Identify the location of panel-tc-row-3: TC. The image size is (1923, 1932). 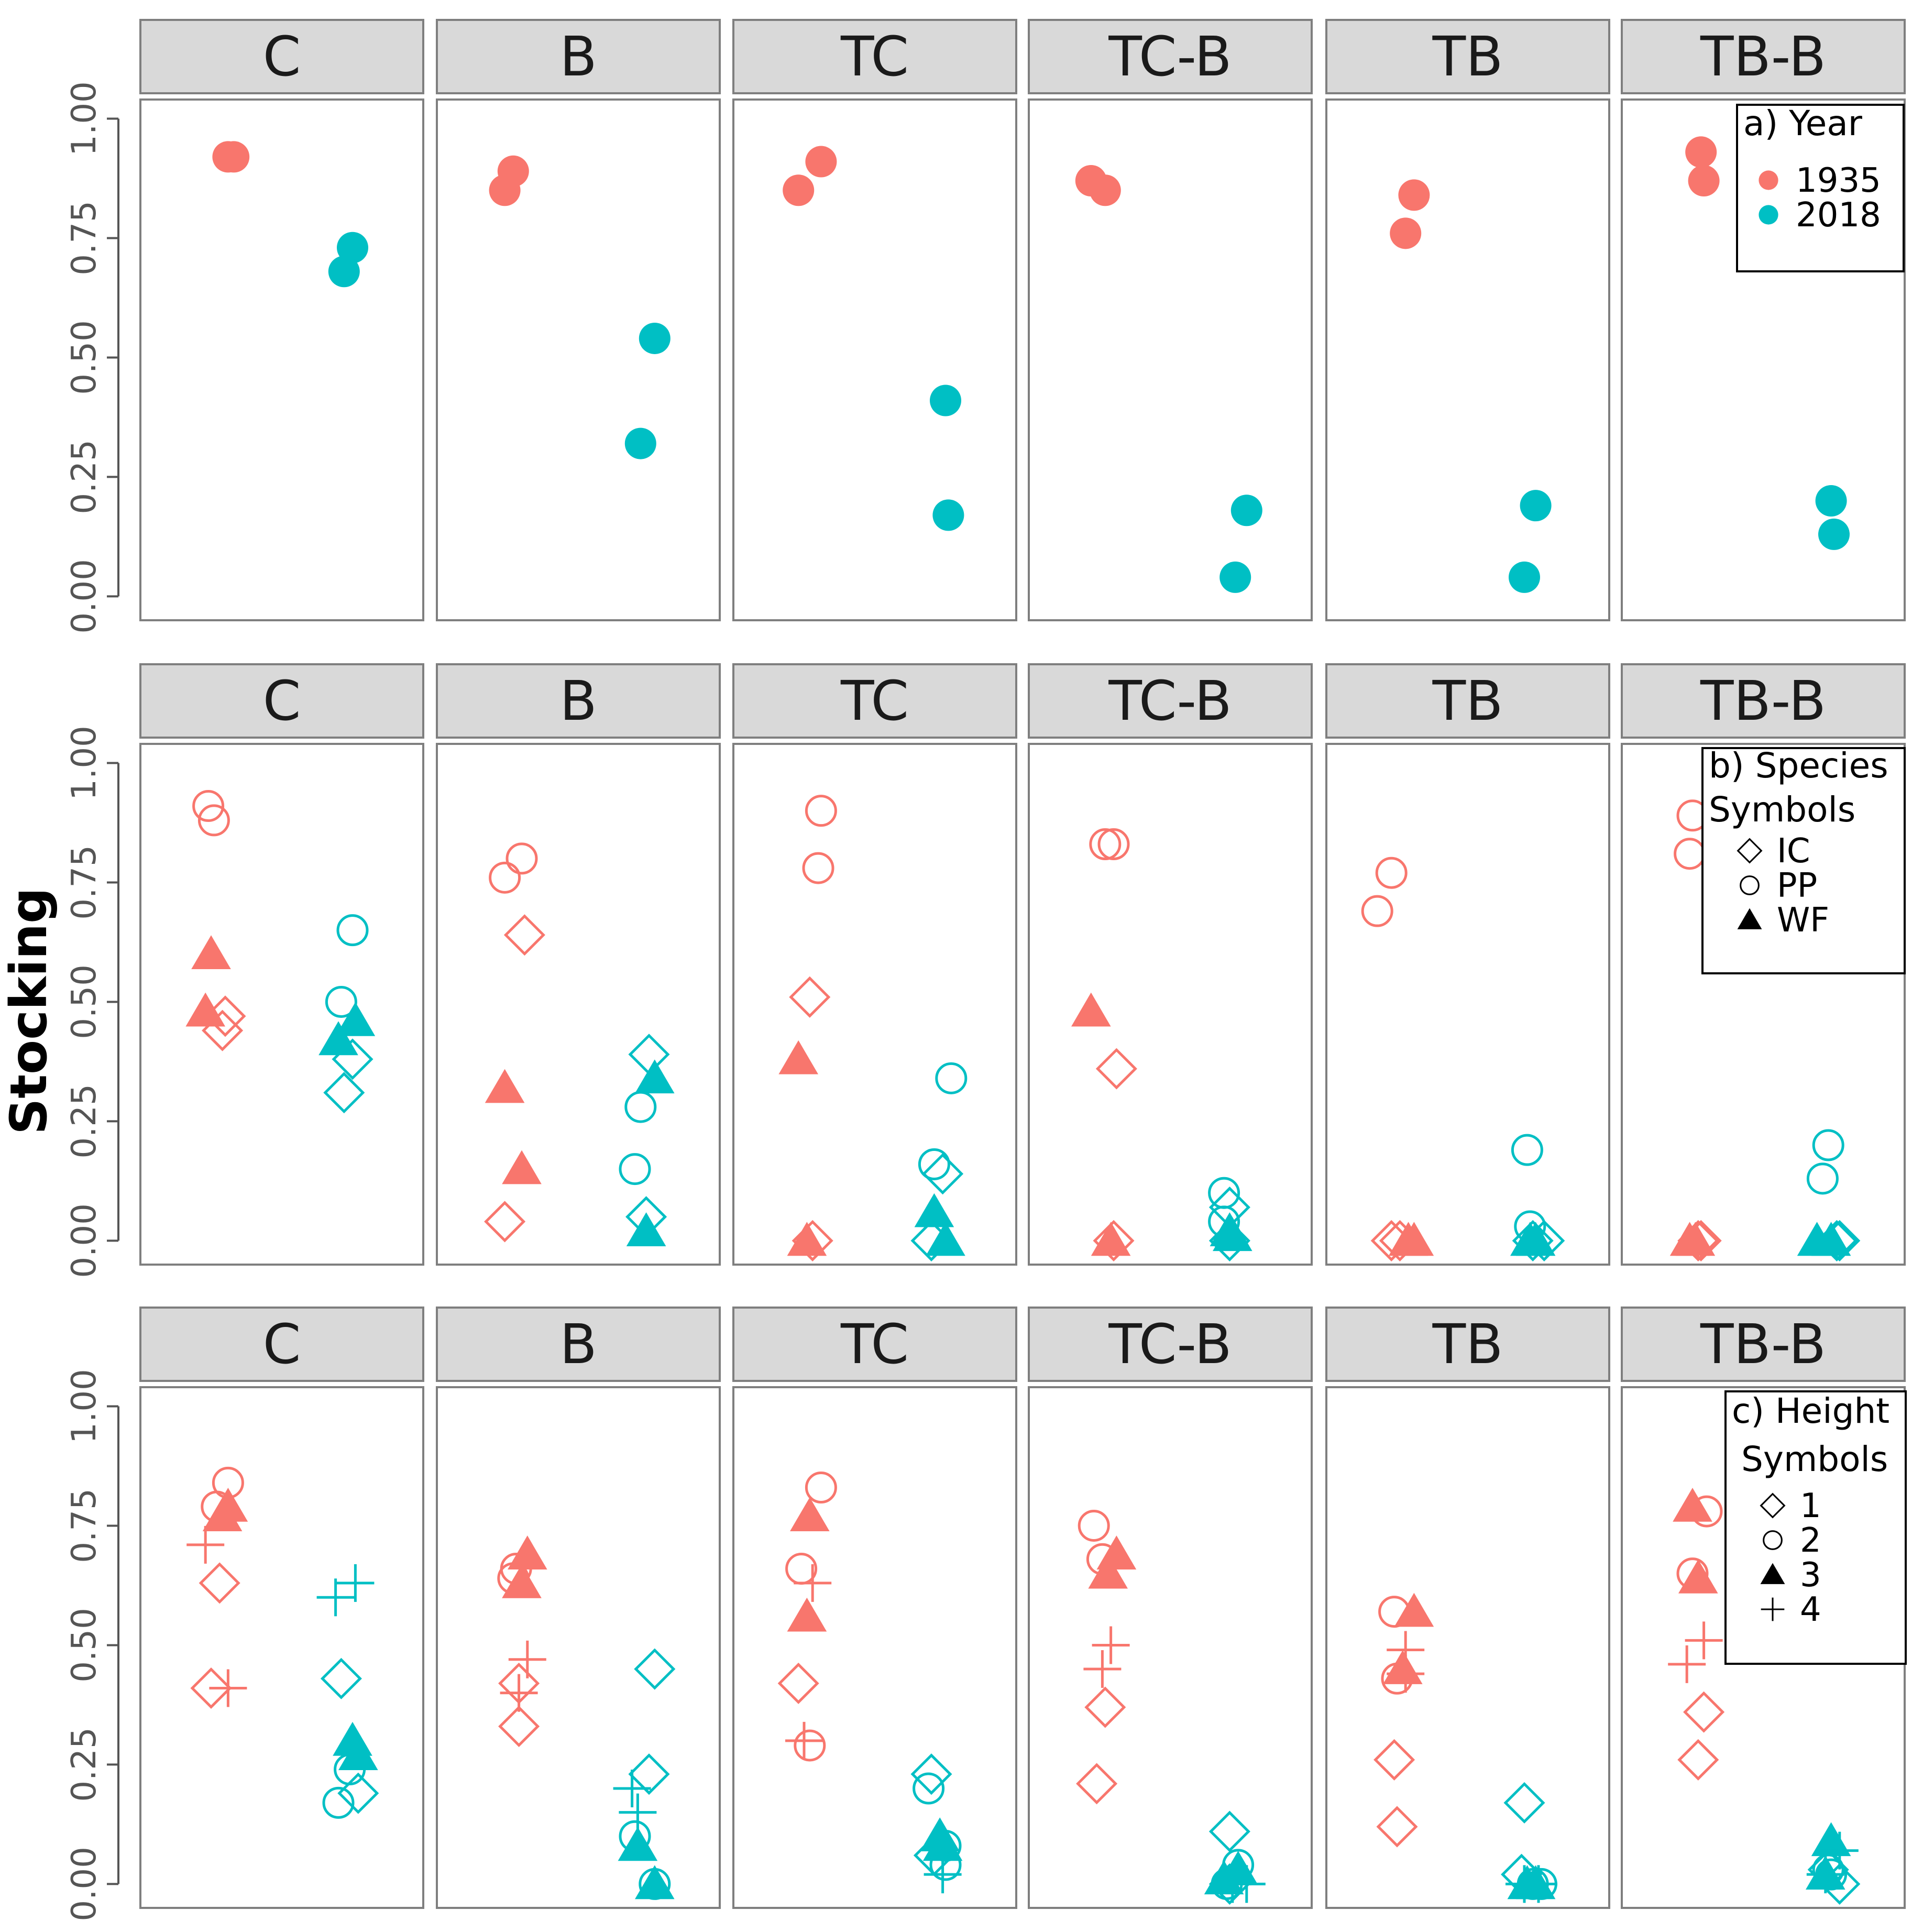
(874, 1608).